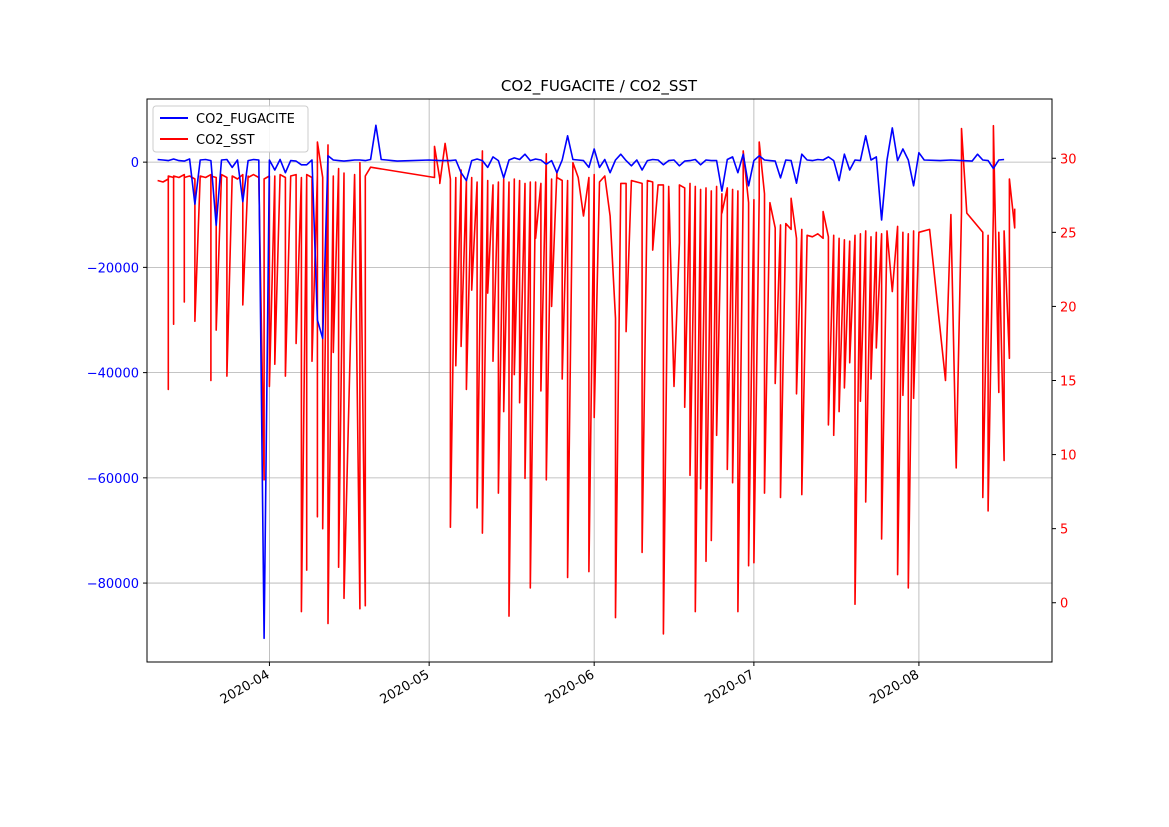 The image size is (1169, 827). Describe the element at coordinates (245, 119) in the screenshot. I see `legend-label-co2-fugacite: CO2_FUGACITE` at that location.